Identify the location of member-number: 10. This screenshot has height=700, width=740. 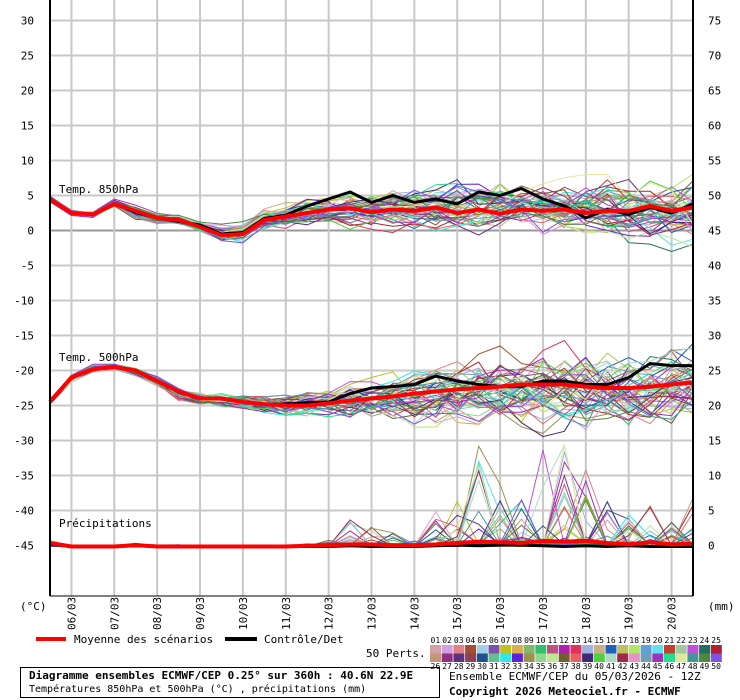
(541, 640).